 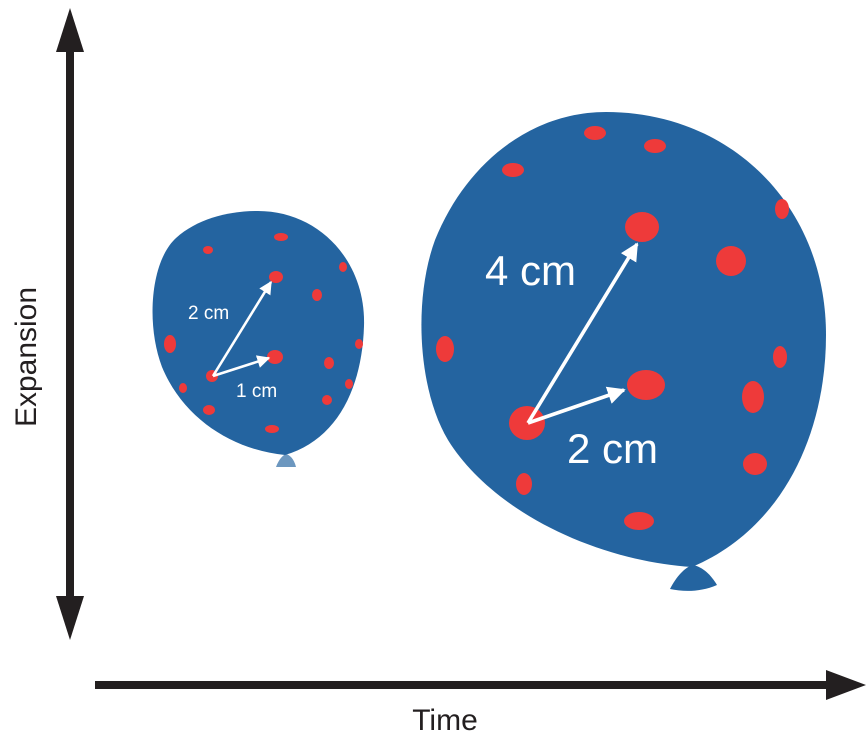 What do you see at coordinates (445, 720) in the screenshot?
I see `x-axis-label: Time` at bounding box center [445, 720].